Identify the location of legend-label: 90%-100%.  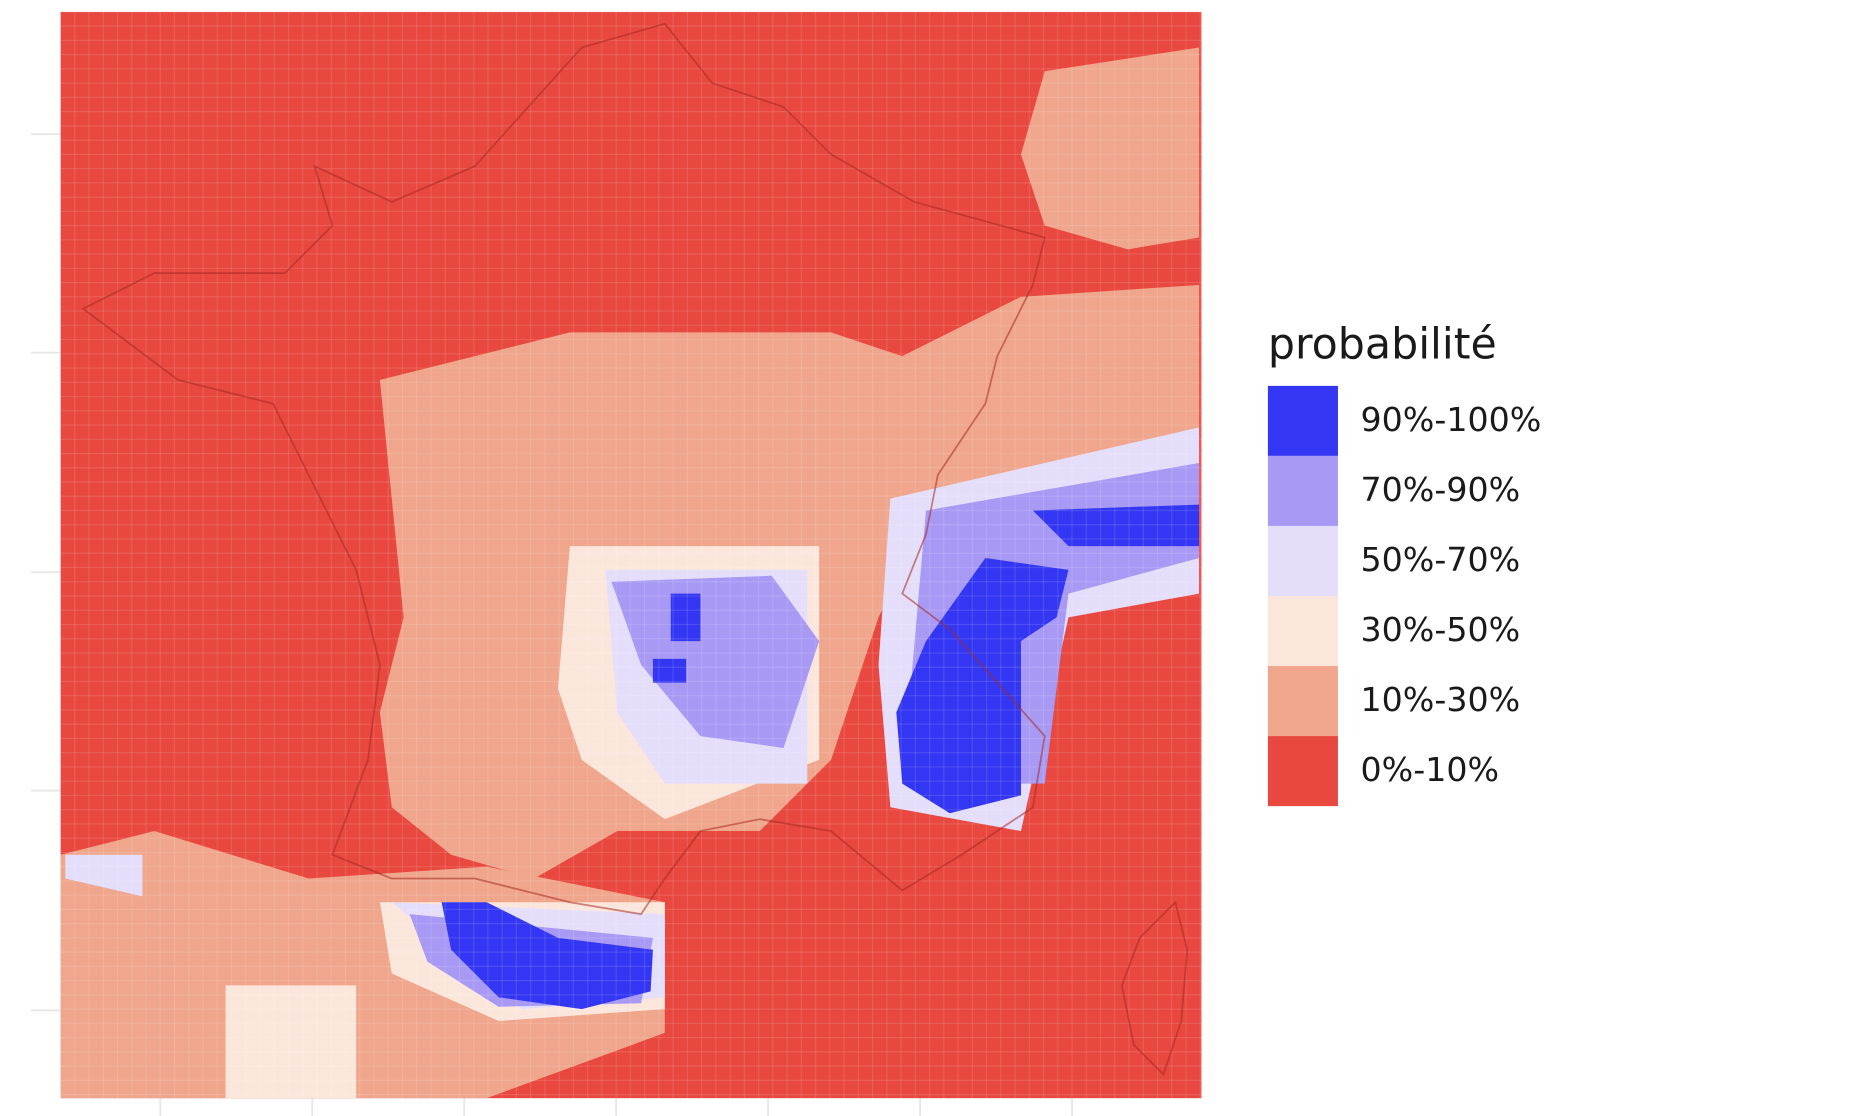
(1451, 419).